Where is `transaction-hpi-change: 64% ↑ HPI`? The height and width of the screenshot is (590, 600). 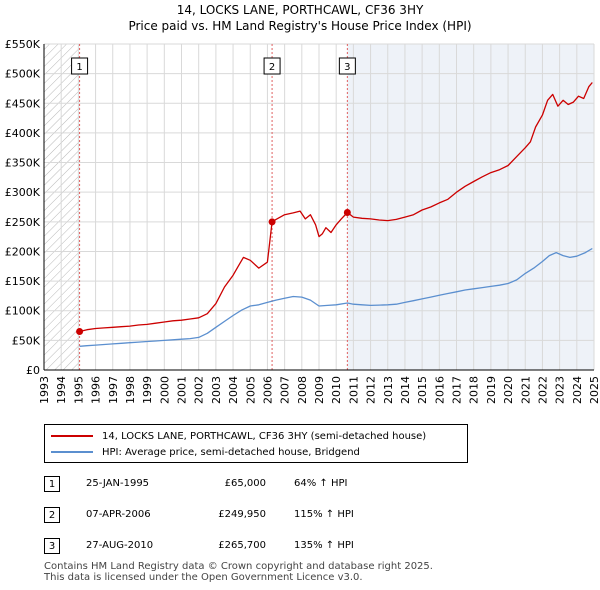 transaction-hpi-change: 64% ↑ HPI is located at coordinates (321, 483).